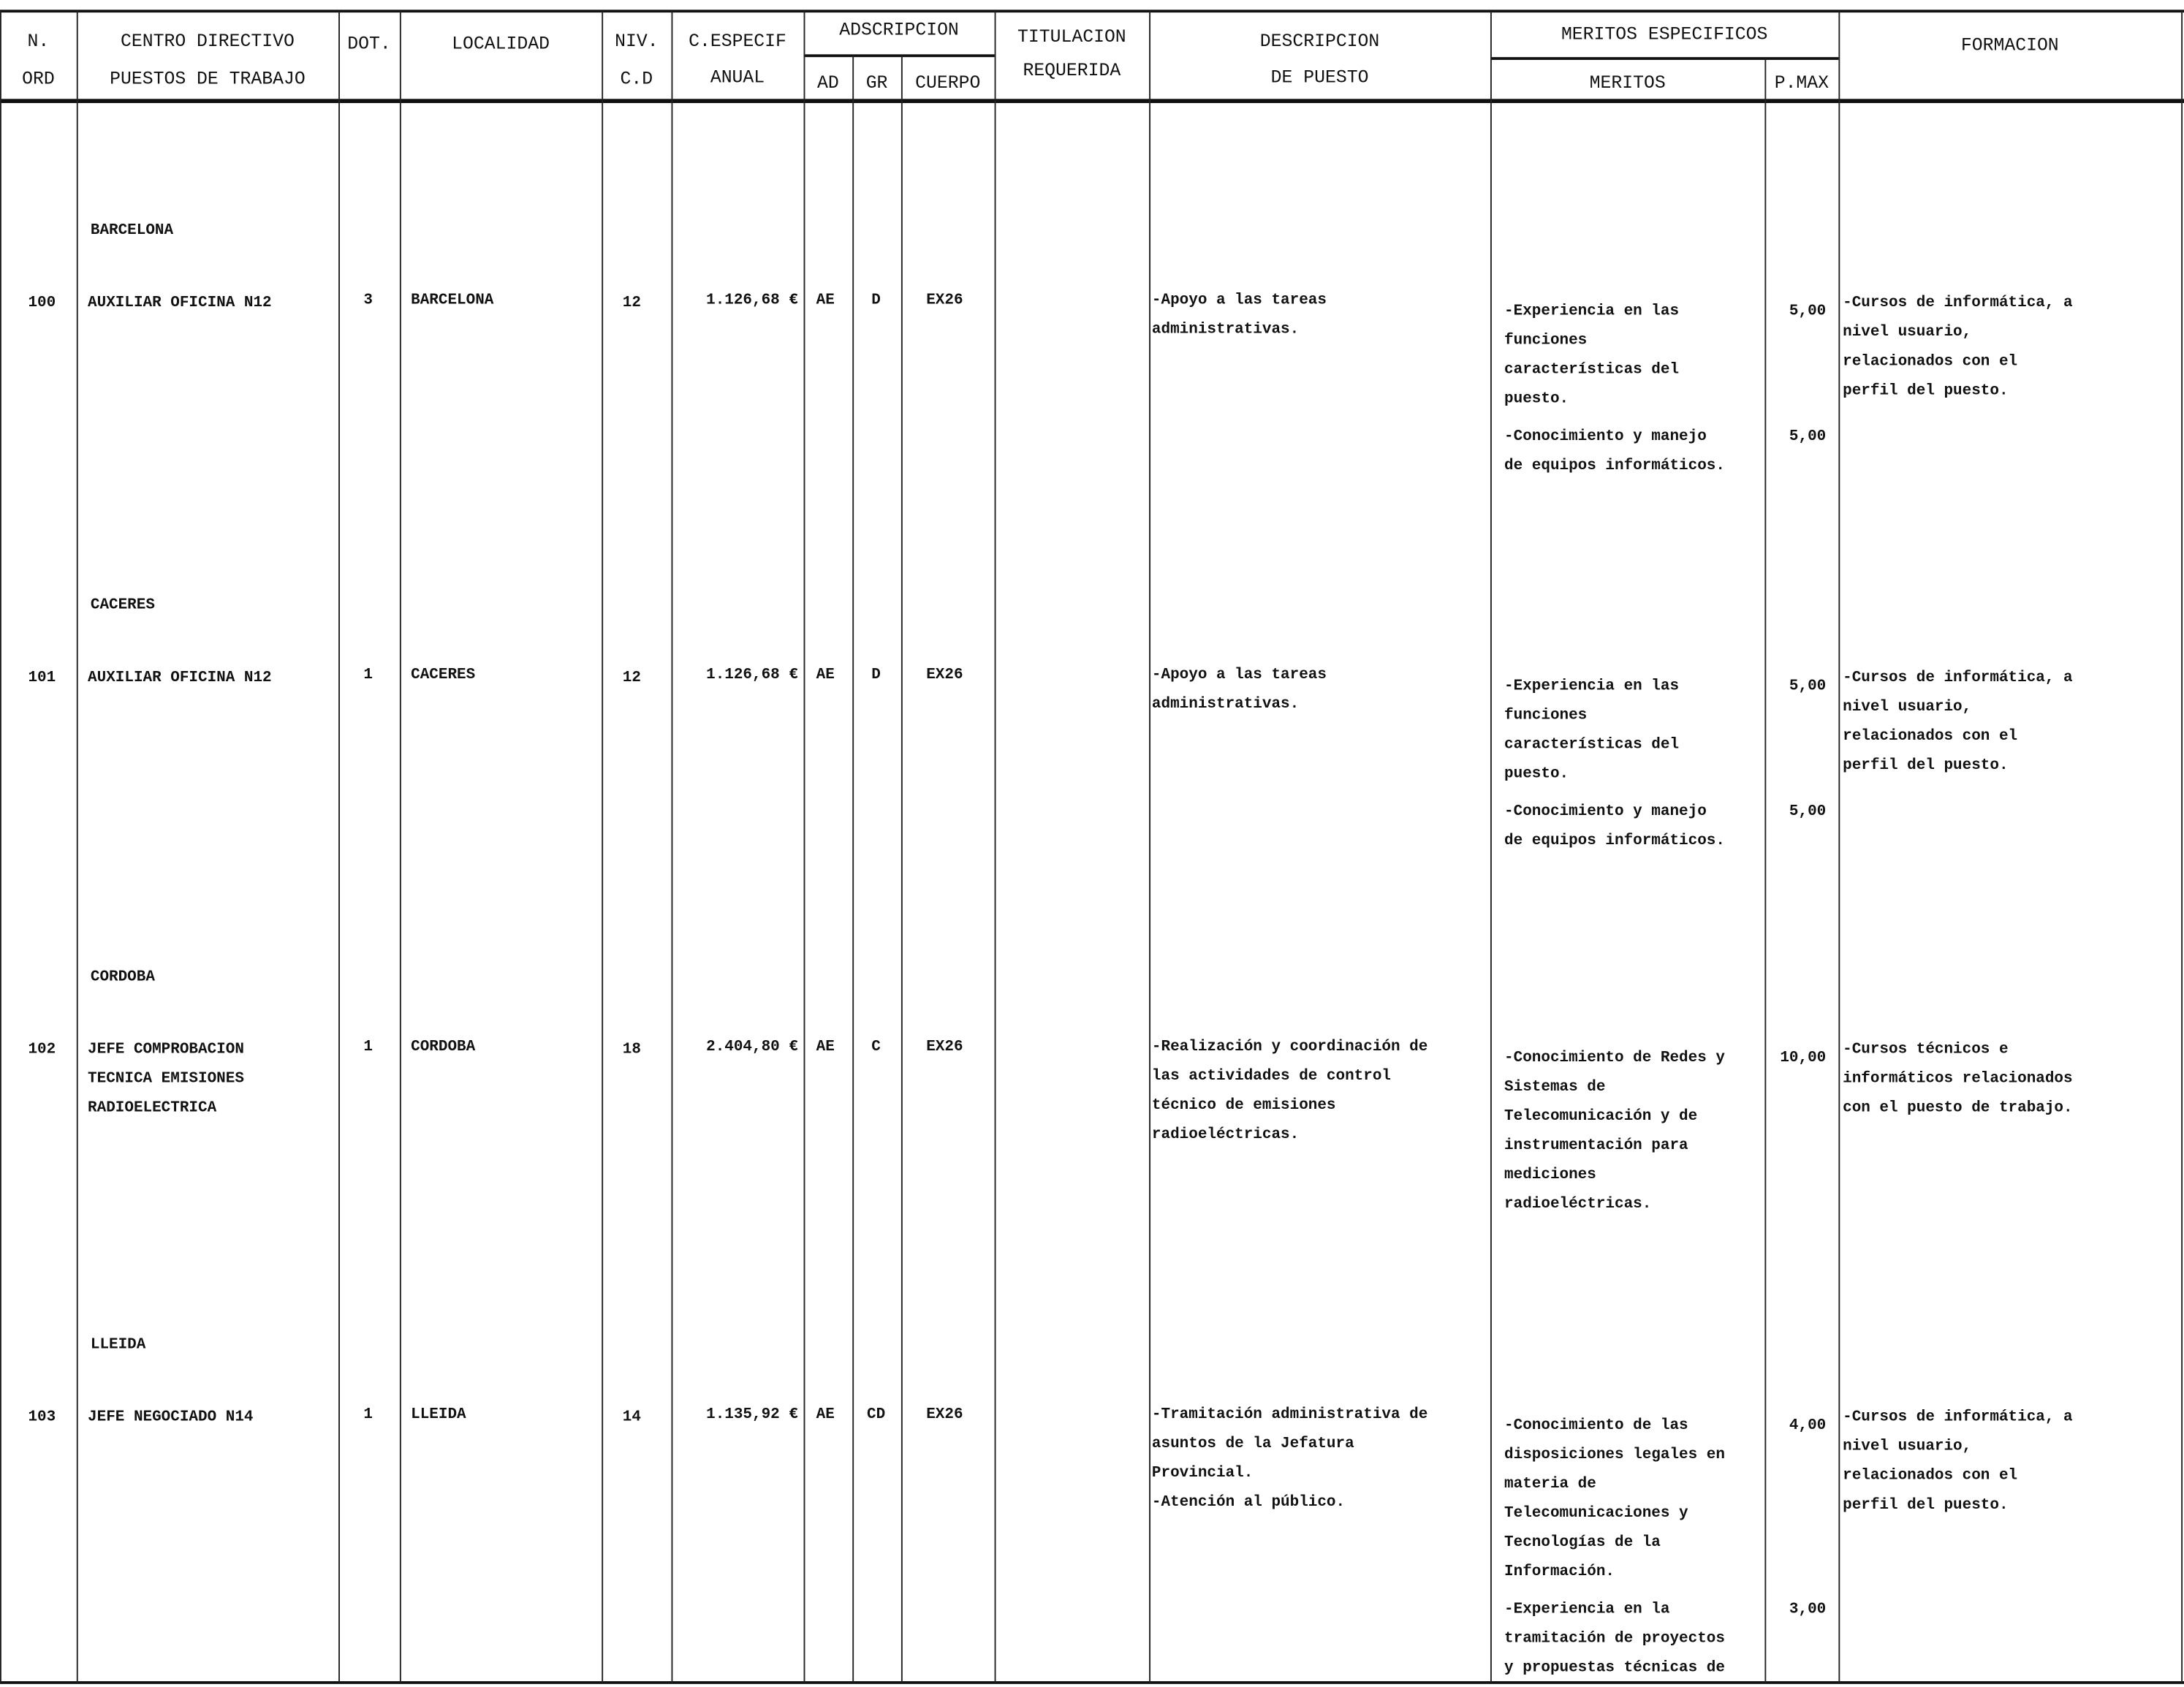 The width and height of the screenshot is (2184, 1687). What do you see at coordinates (948, 83) in the screenshot?
I see `header-cuerpo: CUERPO` at bounding box center [948, 83].